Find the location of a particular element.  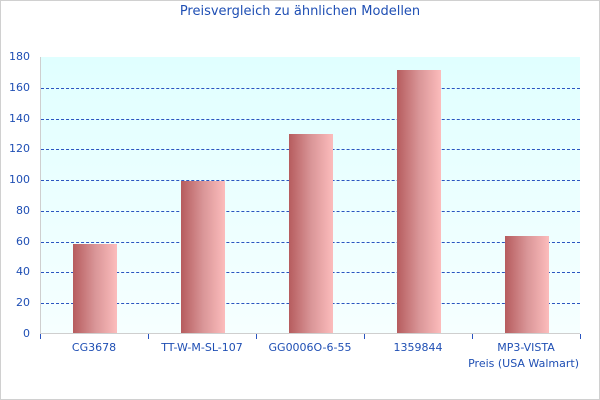

x-tick-label: TT-W-M-SL-107 is located at coordinates (202, 347).